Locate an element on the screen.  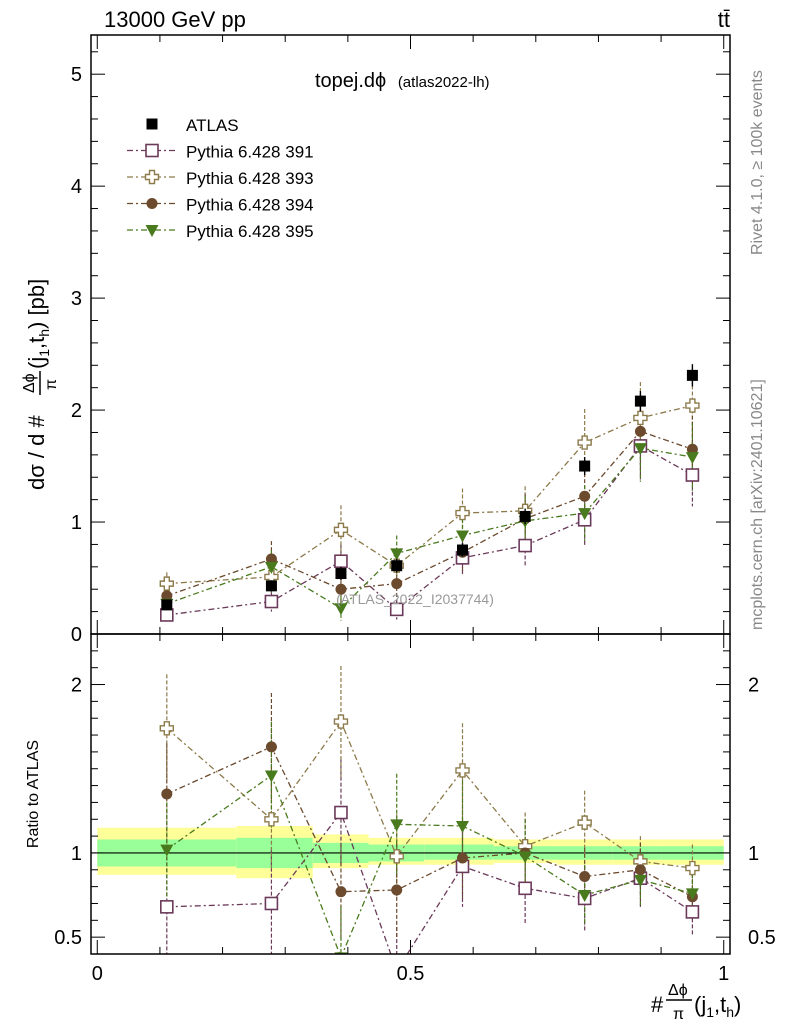
ratio-bands is located at coordinates (410, 852).